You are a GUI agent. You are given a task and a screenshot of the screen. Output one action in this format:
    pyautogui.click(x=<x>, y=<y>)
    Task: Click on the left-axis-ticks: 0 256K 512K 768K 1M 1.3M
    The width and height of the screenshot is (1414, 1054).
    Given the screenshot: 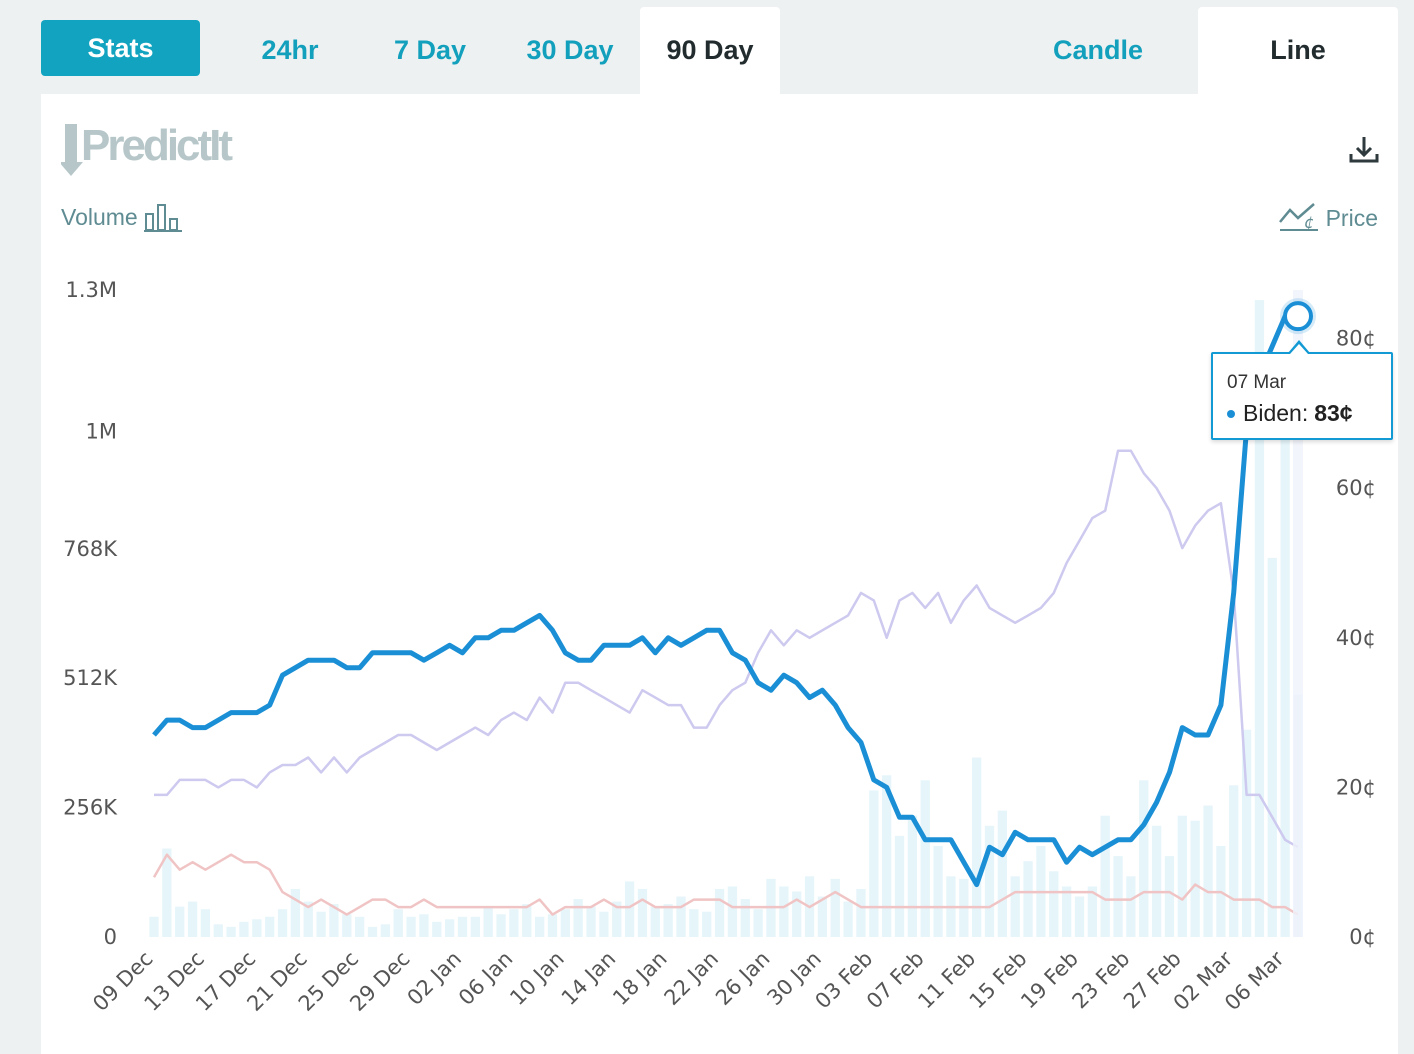 What is the action you would take?
    pyautogui.click(x=90, y=613)
    